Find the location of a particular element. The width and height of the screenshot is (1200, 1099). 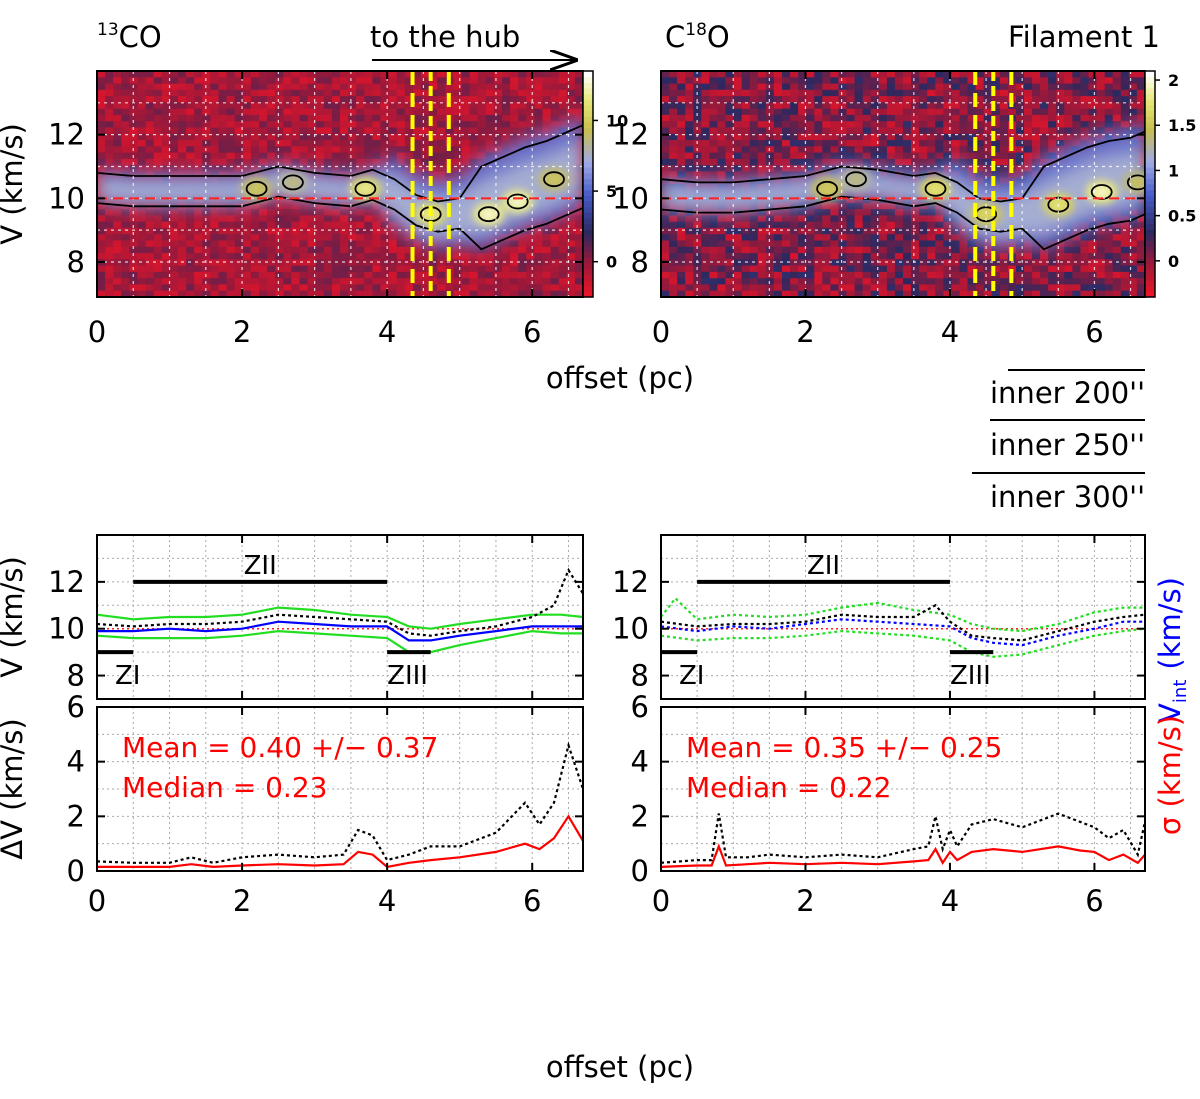

vint-ylabel: Vint(km/s) is located at coordinates (1172, 650).